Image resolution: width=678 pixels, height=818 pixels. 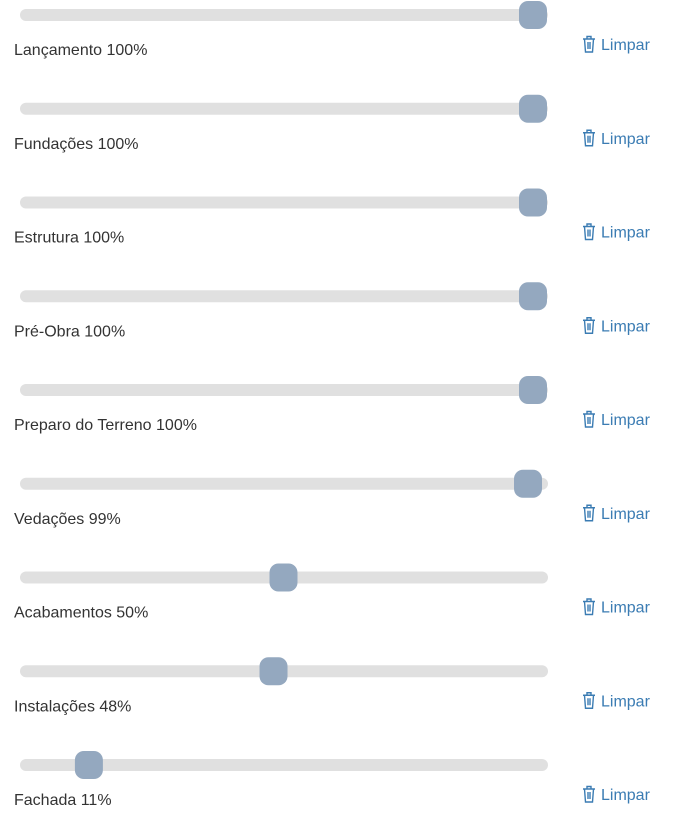 What do you see at coordinates (105, 425) in the screenshot?
I see `slider-label: Preparo do Terreno 100%` at bounding box center [105, 425].